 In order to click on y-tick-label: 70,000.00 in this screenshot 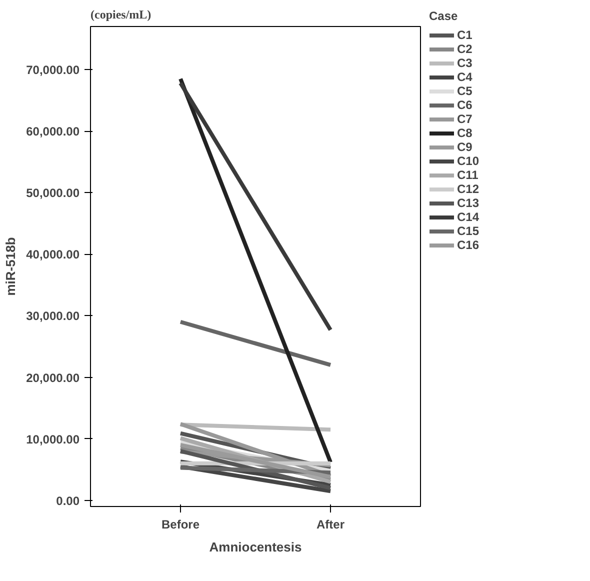, I will do `click(53, 70)`.